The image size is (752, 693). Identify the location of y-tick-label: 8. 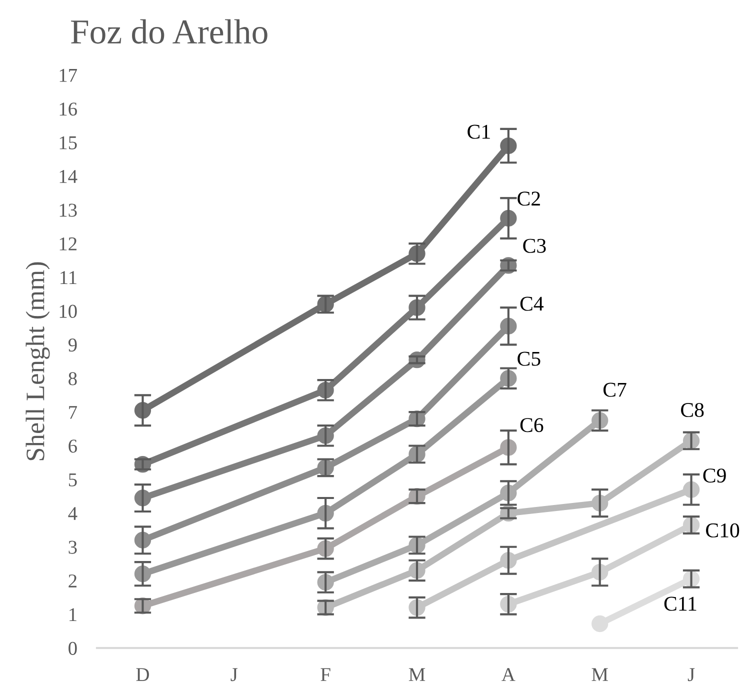
(72, 379).